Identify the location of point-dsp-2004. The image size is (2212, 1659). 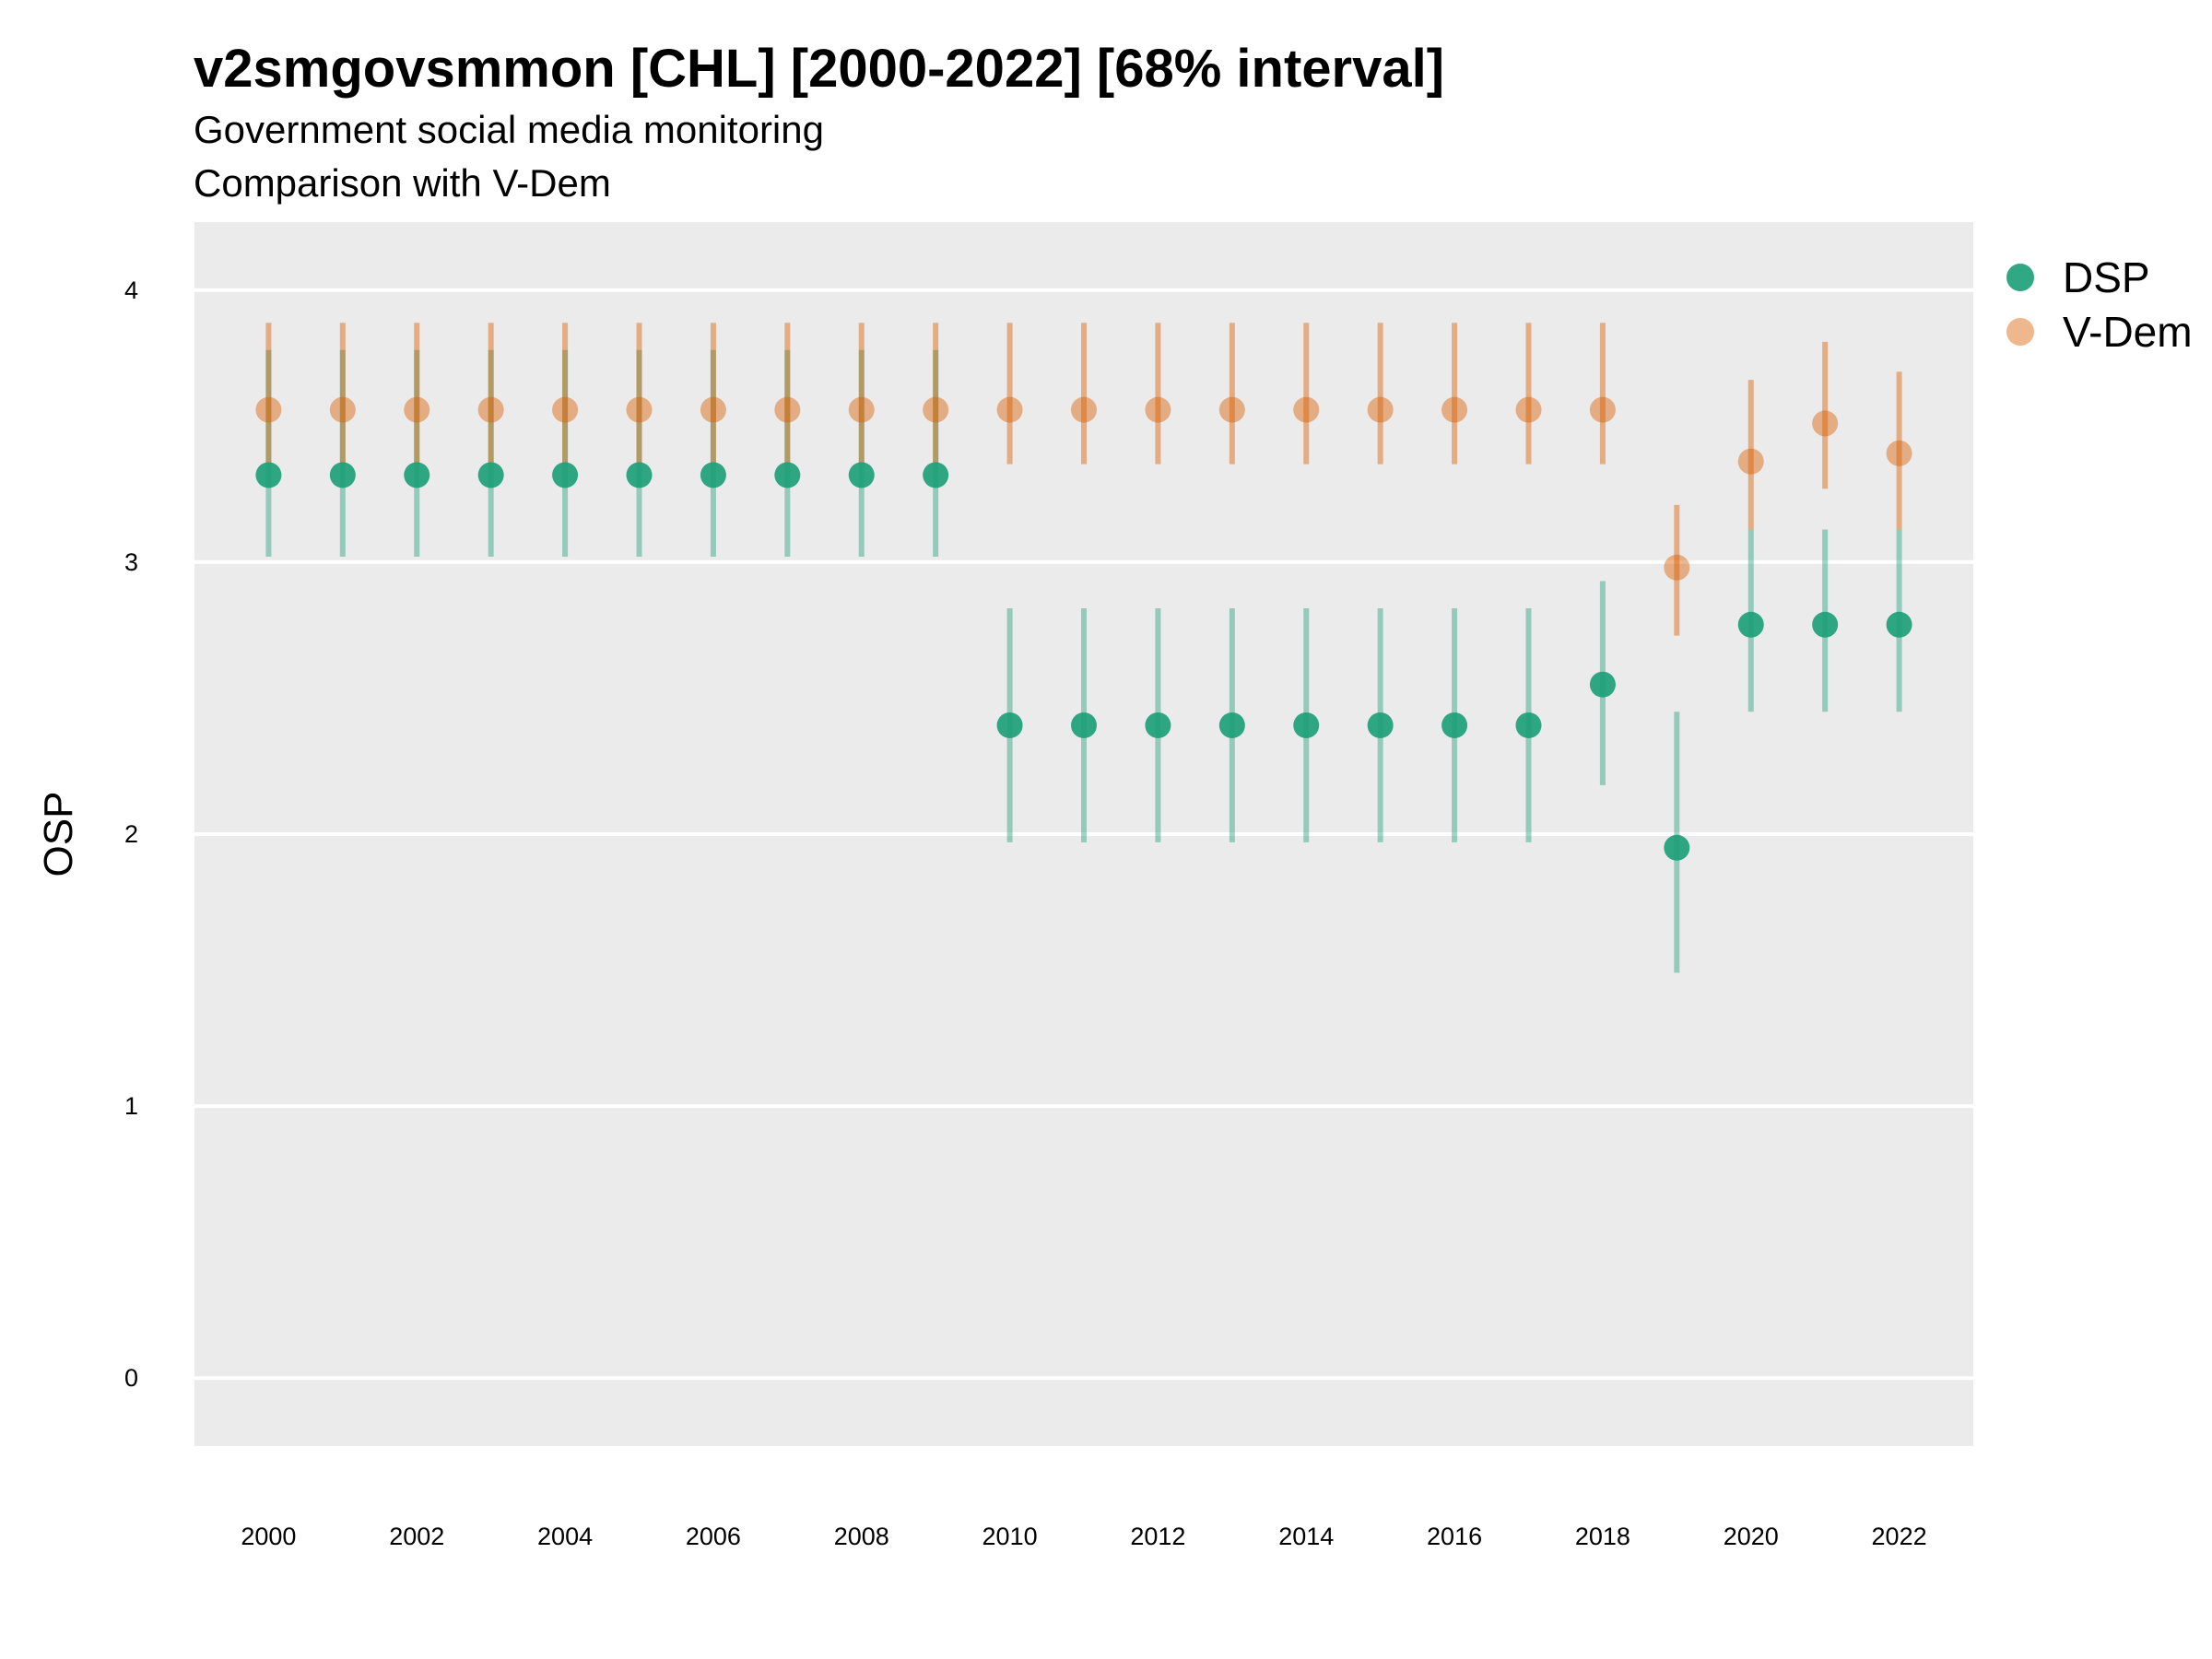
(565, 475).